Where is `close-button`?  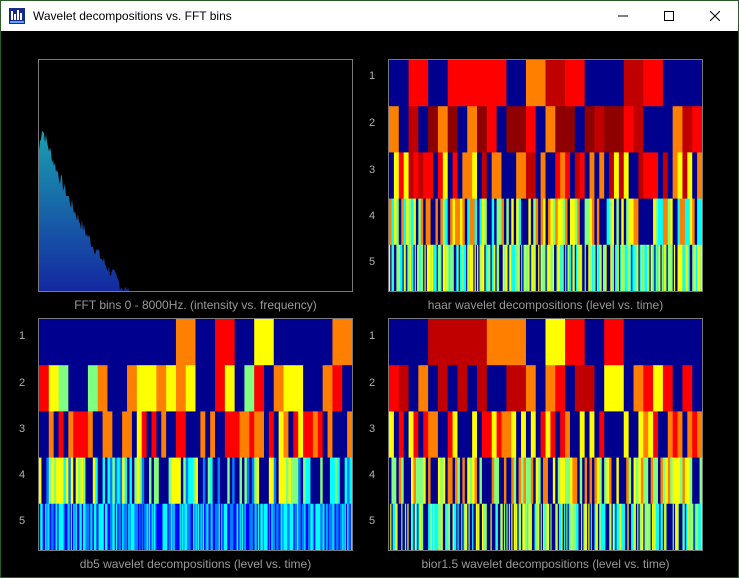 close-button is located at coordinates (715, 16).